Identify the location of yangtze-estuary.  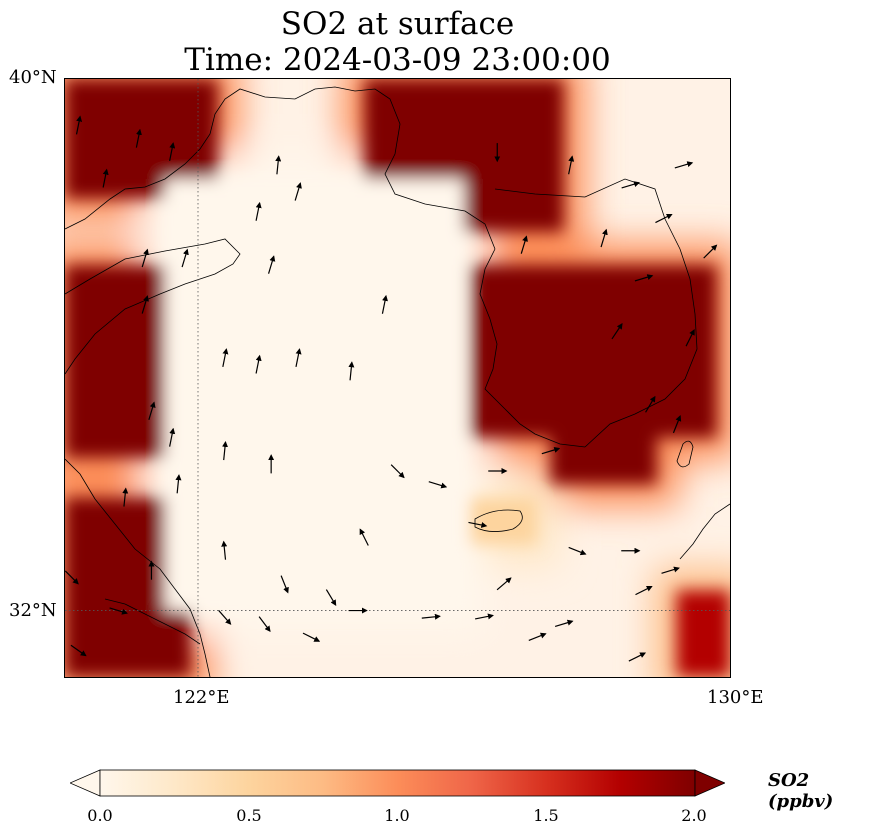
(152, 621).